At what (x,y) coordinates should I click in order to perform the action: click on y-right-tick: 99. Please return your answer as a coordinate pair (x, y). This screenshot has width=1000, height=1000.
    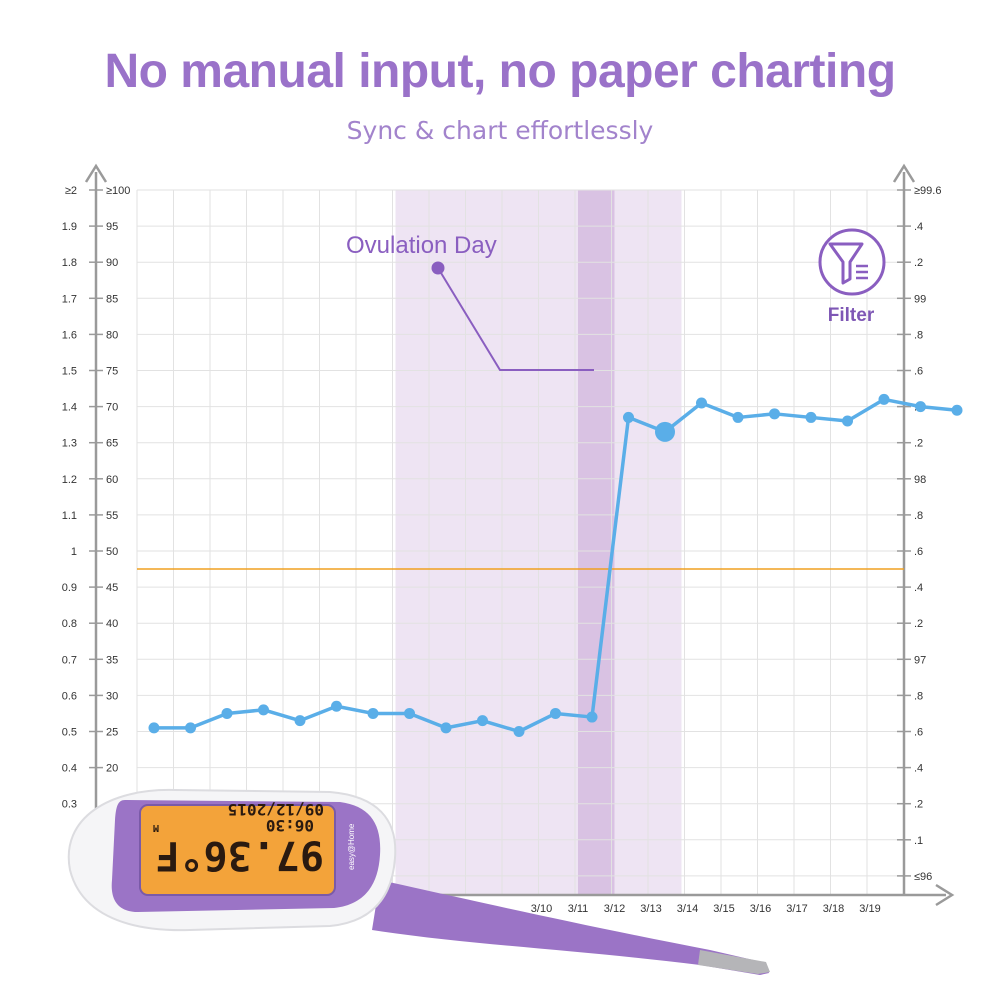
    Looking at the image, I should click on (920, 299).